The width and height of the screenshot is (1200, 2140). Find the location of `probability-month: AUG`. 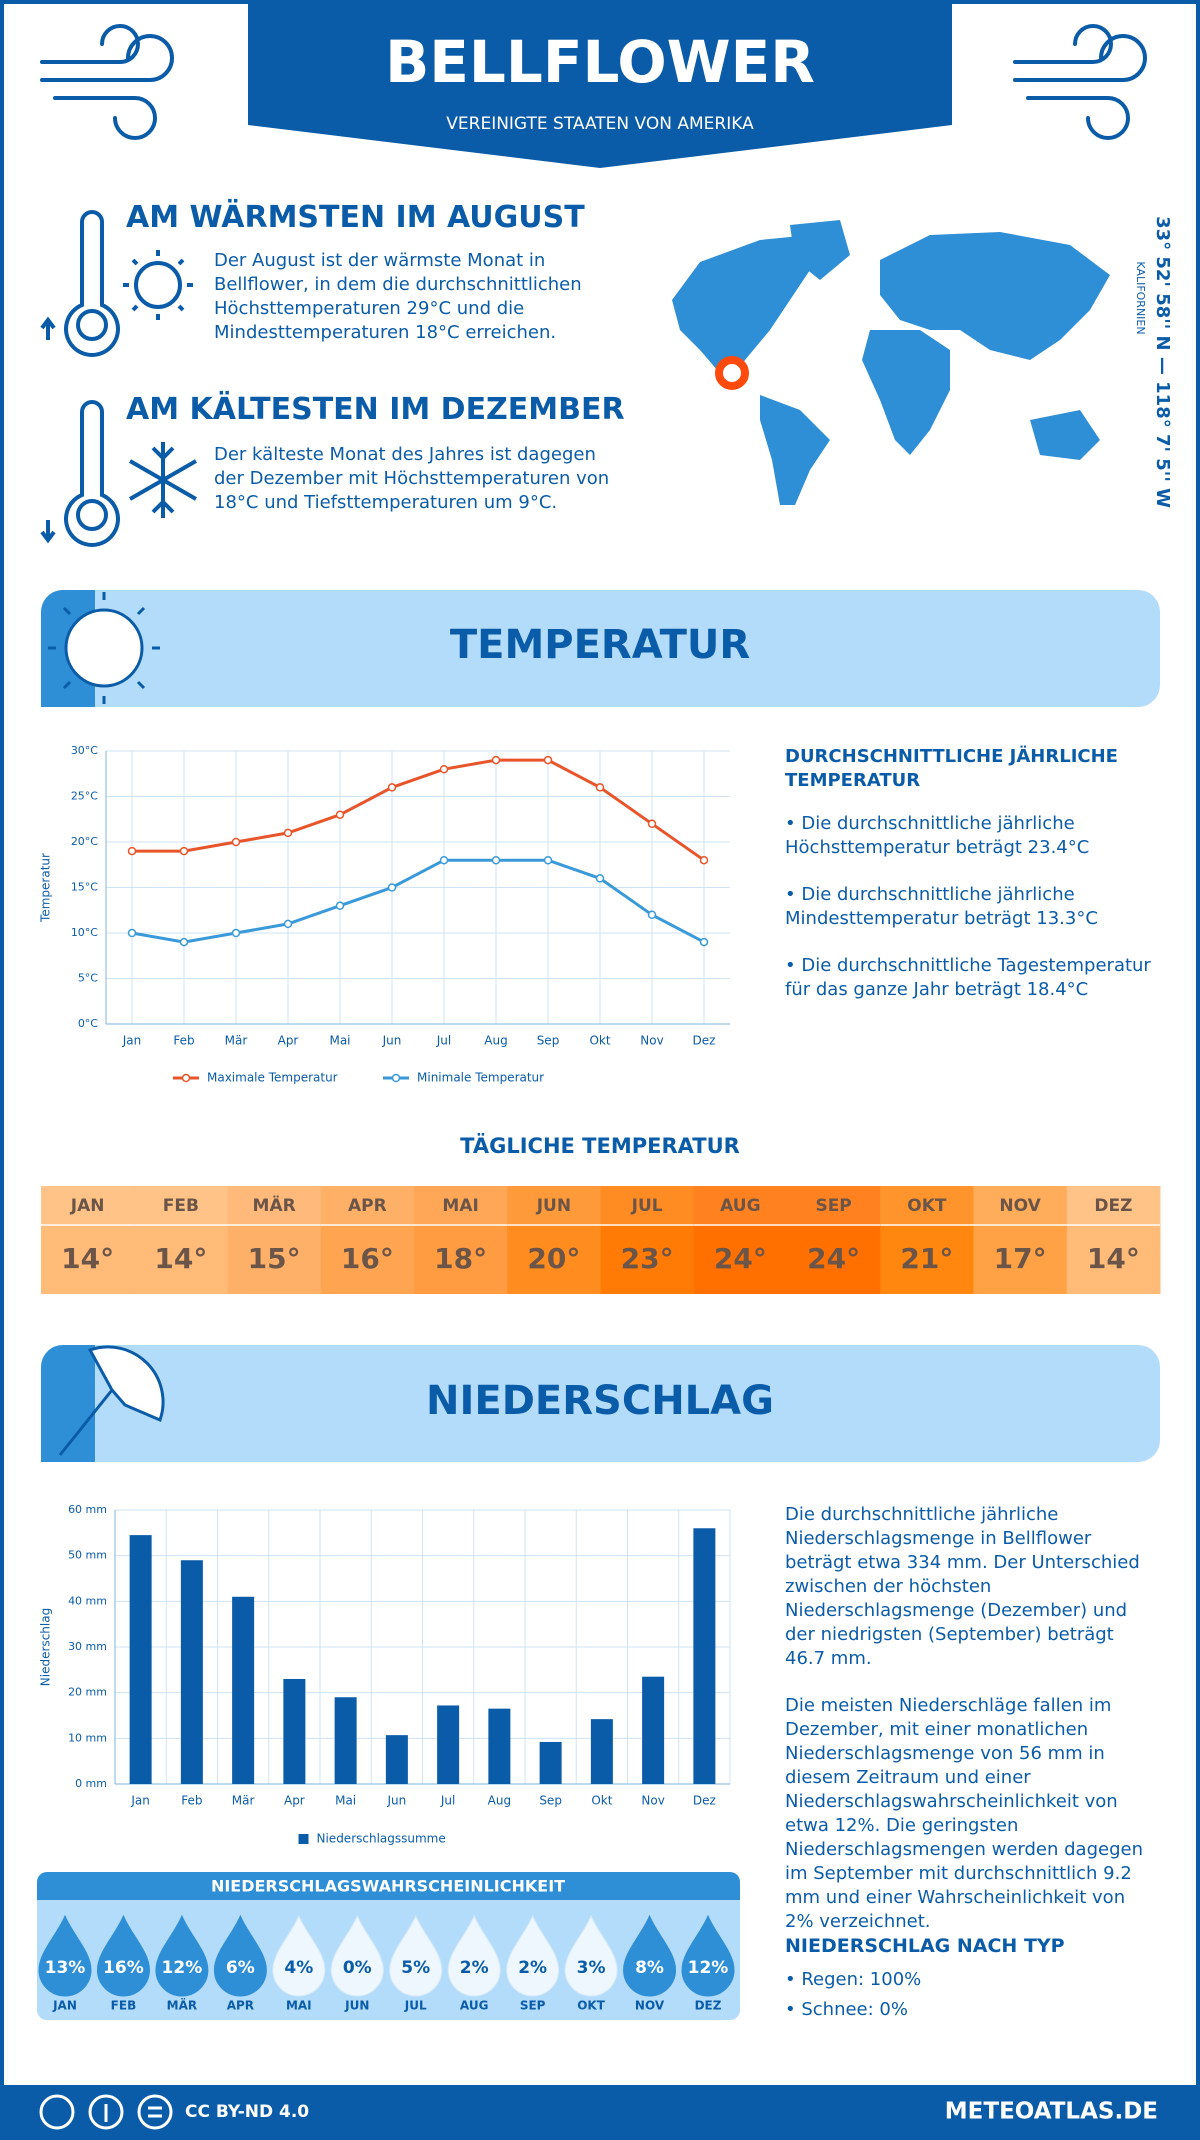

probability-month: AUG is located at coordinates (474, 2006).